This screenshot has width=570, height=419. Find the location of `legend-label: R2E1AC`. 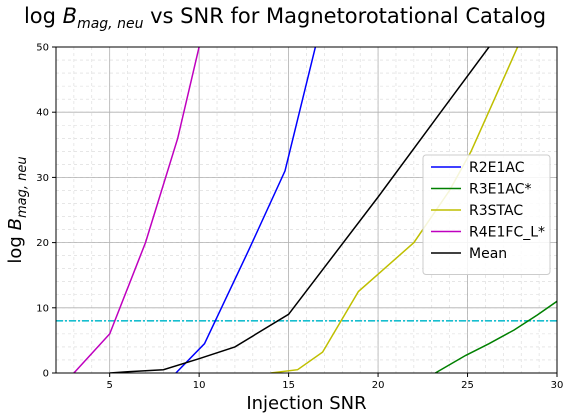

legend-label: R2E1AC is located at coordinates (497, 168).